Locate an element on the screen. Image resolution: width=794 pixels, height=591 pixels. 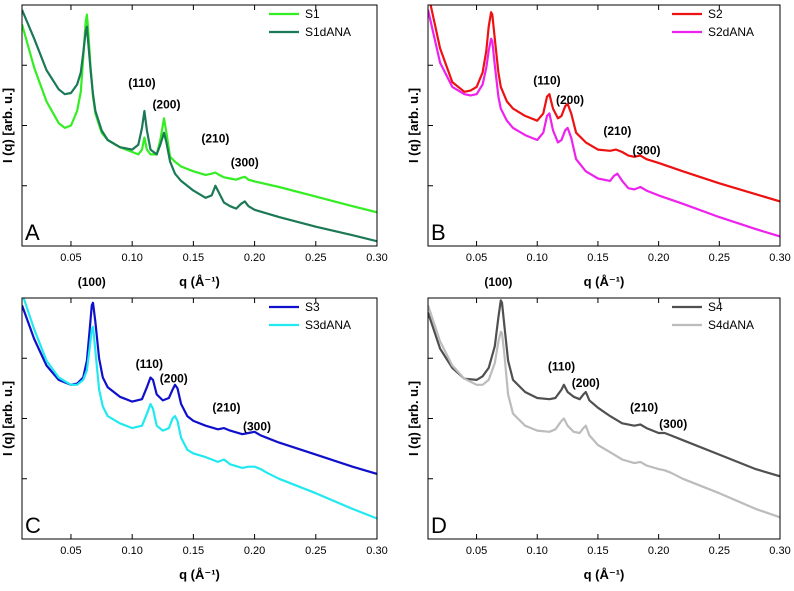
legend-label: S1dANA is located at coordinates (328, 32).